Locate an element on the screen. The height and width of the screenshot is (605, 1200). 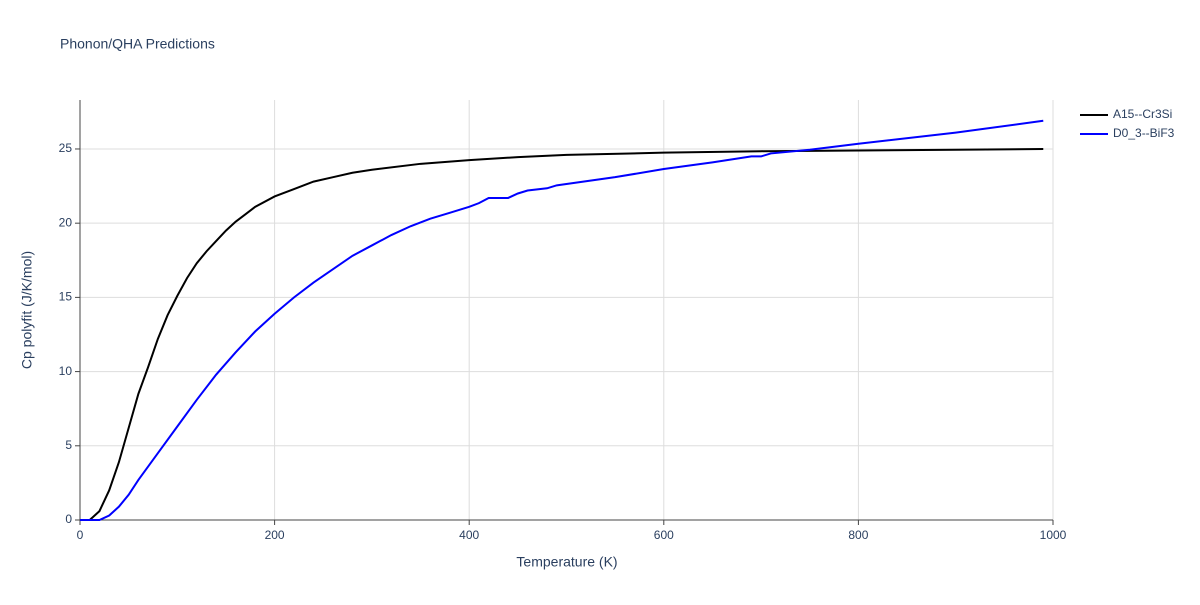
y-tick-label: 10 is located at coordinates (66, 371).